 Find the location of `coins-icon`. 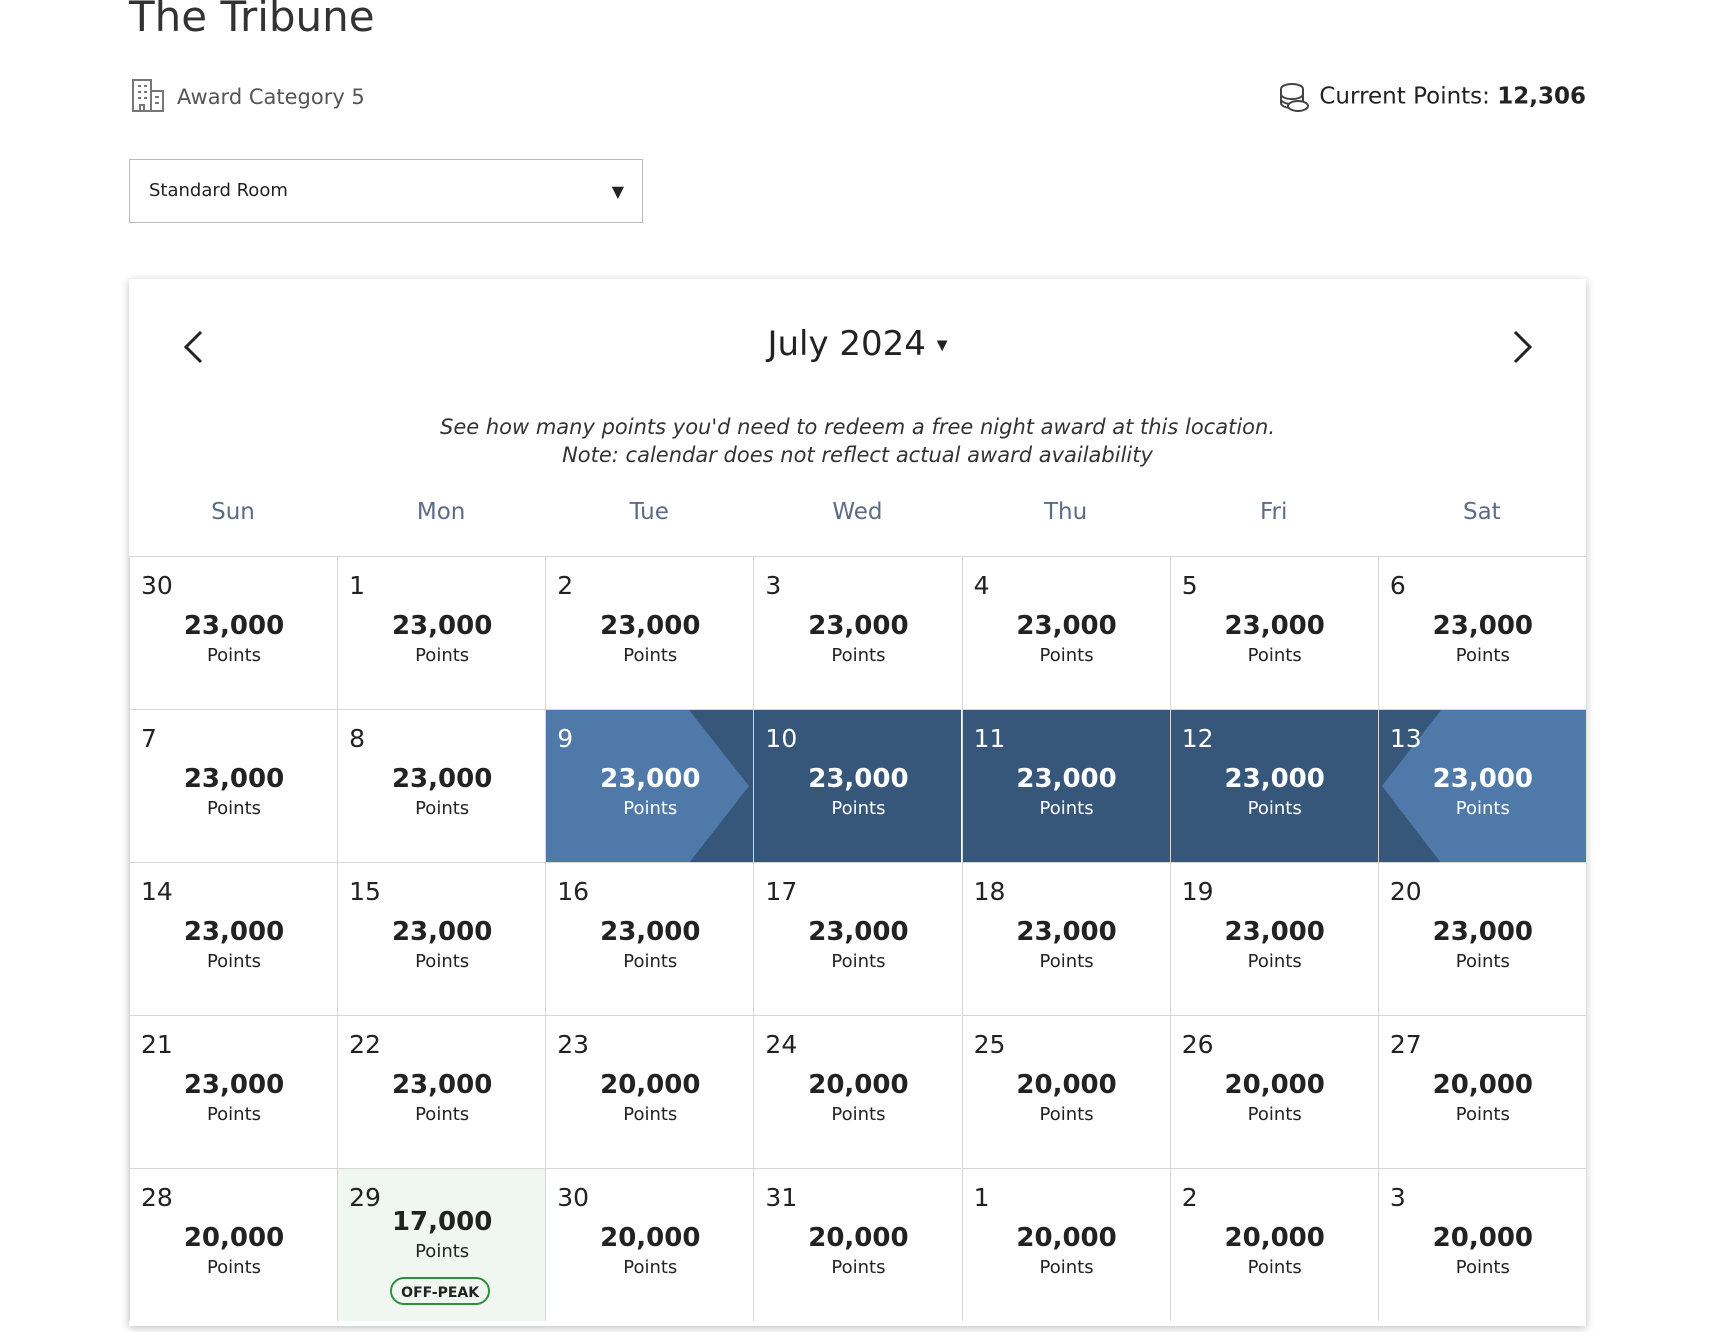

coins-icon is located at coordinates (1295, 97).